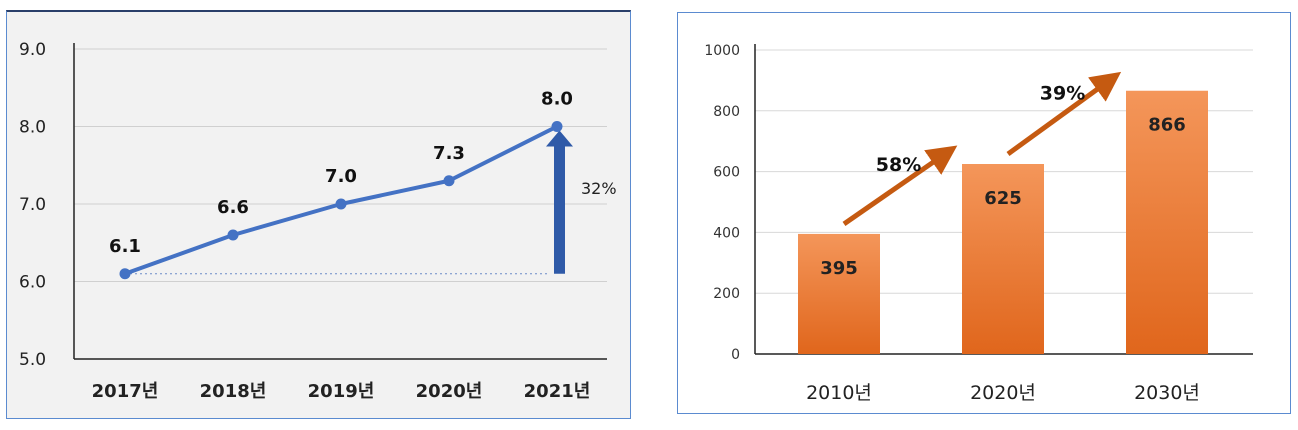 Image resolution: width=1298 pixels, height=430 pixels. I want to click on data-label: 7.3, so click(449, 153).